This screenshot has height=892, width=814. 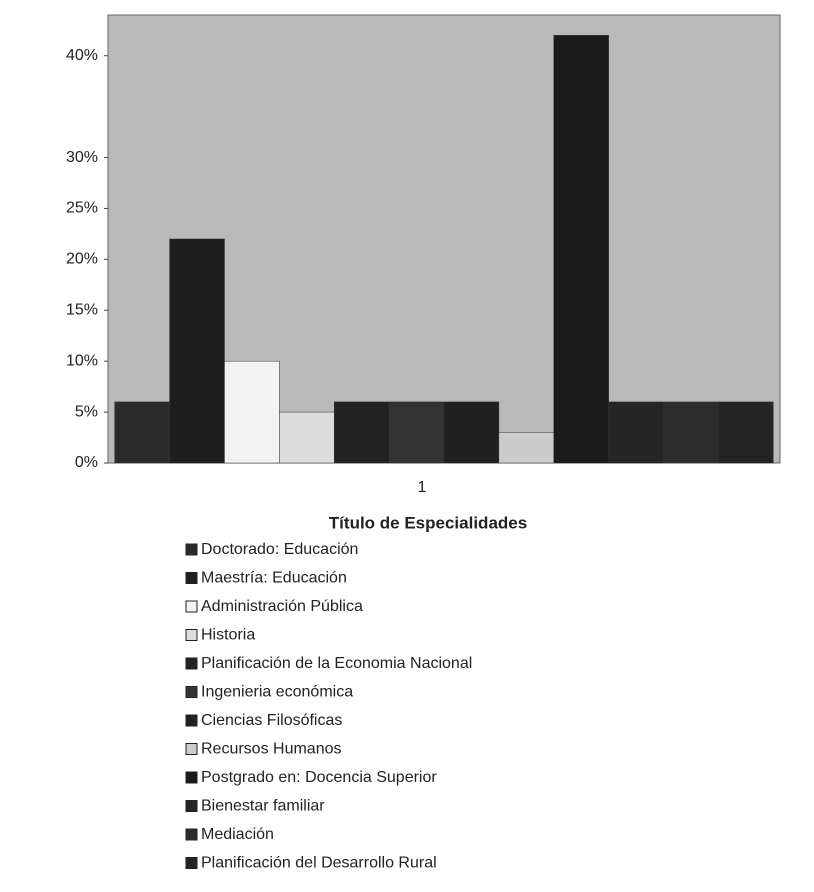 I want to click on y-tick-label: 30%, so click(x=82, y=157).